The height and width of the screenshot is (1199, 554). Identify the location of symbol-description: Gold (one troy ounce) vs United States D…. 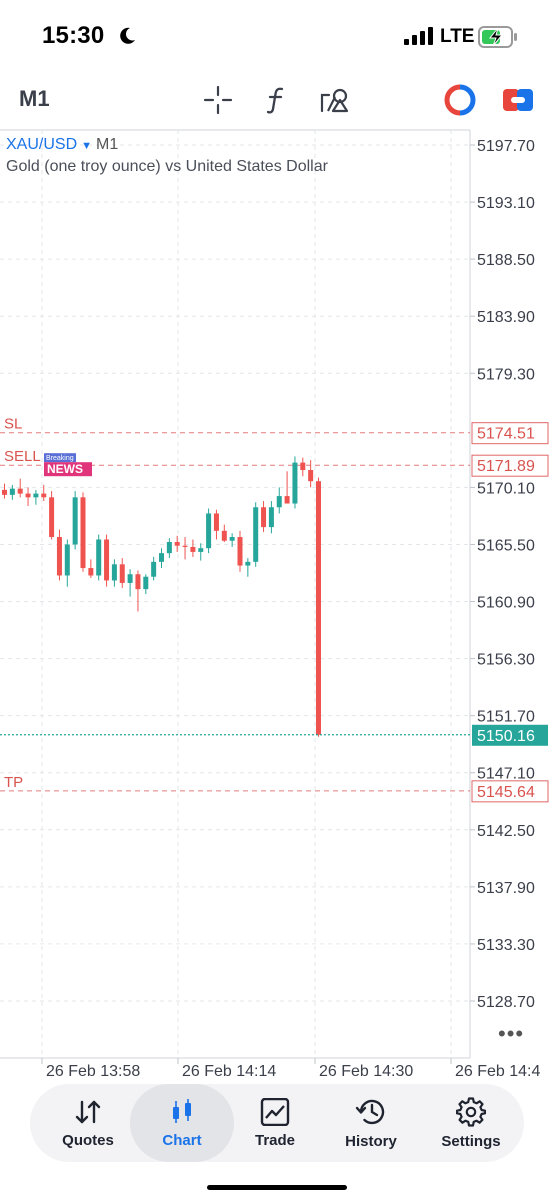
(167, 166).